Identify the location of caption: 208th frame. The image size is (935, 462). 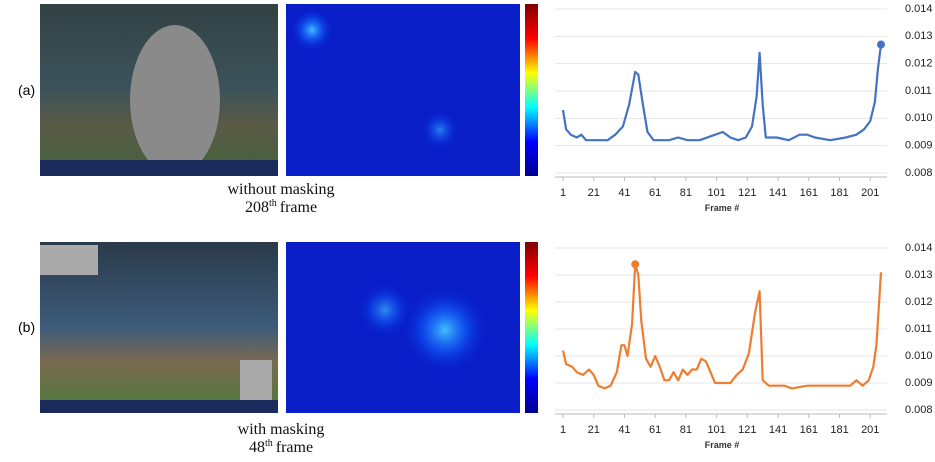
(281, 207).